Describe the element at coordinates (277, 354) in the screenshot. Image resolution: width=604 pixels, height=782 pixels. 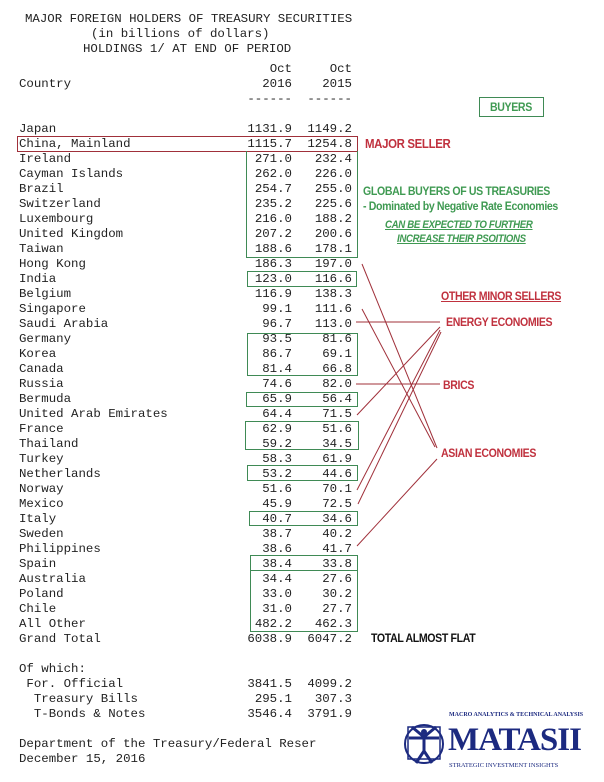
I see `value-oct-2016: 86.7` at that location.